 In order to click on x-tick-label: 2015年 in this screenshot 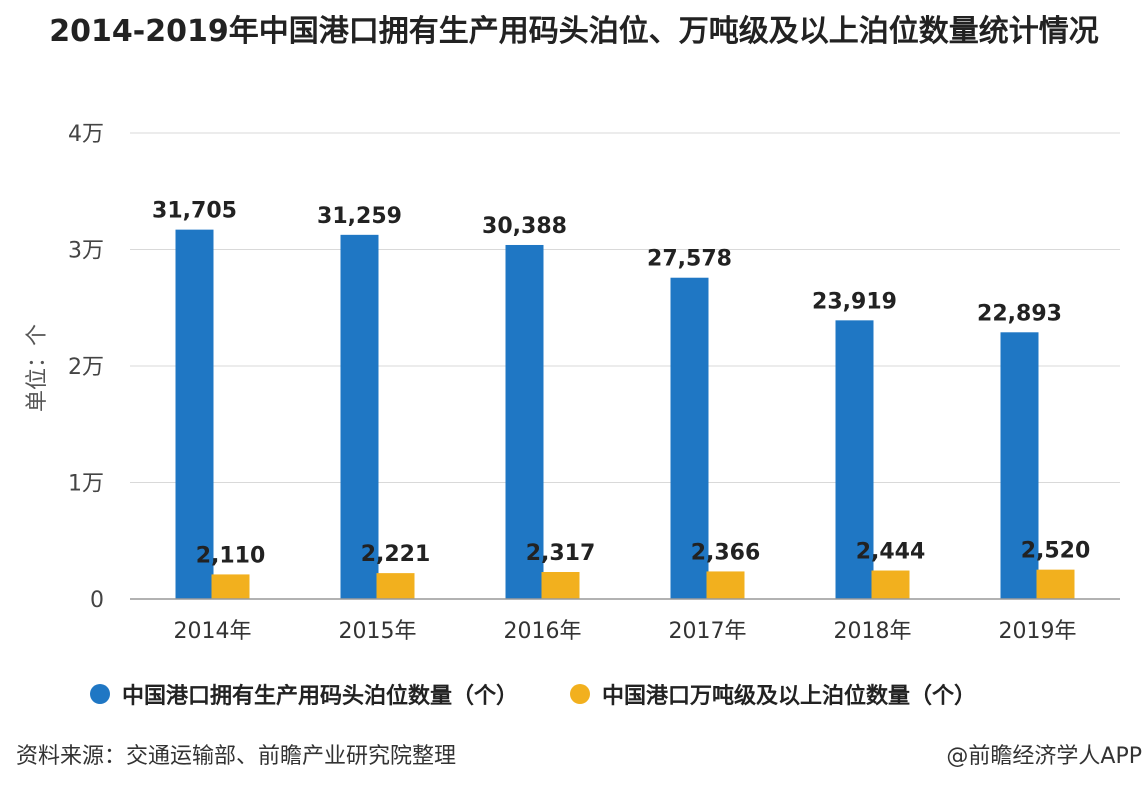, I will do `click(378, 631)`.